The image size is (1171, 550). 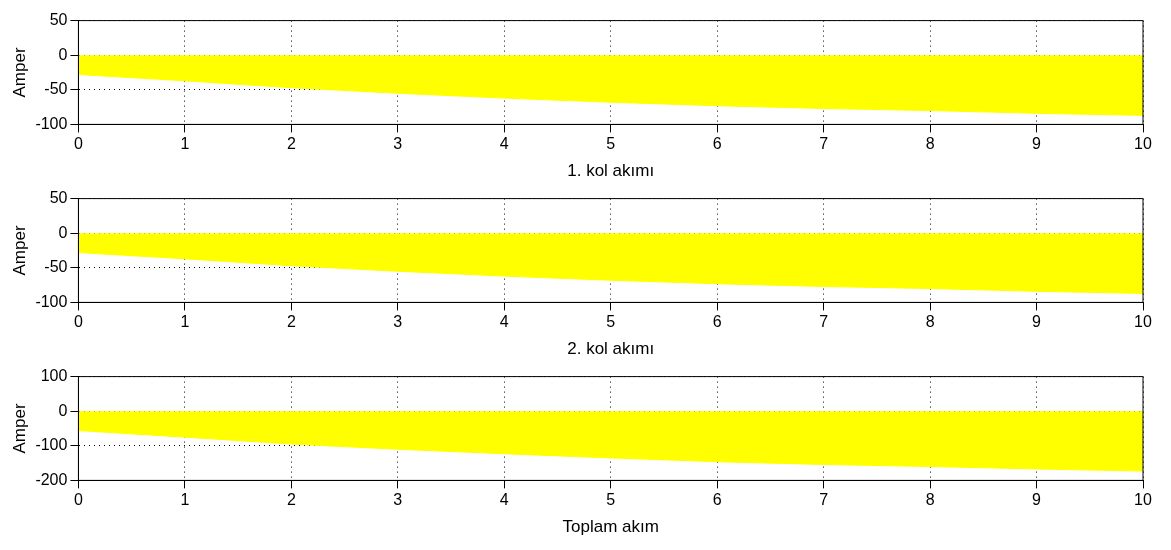 I want to click on x-axis-title: 1. kol akımı, so click(x=611, y=171).